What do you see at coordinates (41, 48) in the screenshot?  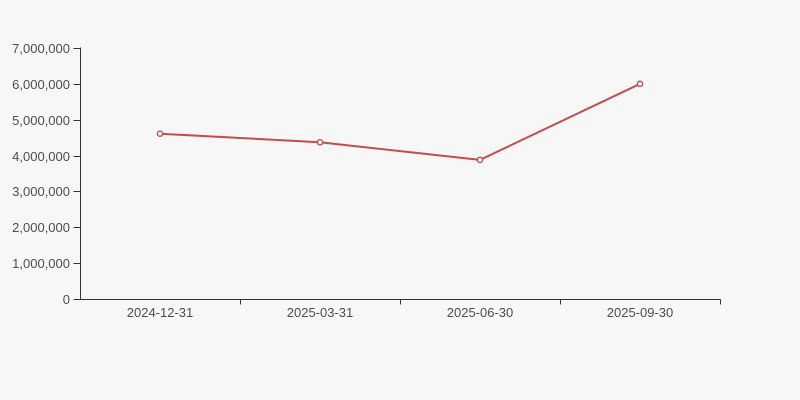 I see `y-axis-tick-label: 7,000,000` at bounding box center [41, 48].